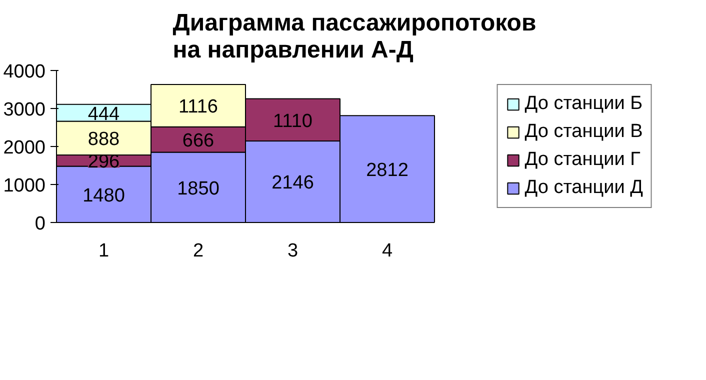  What do you see at coordinates (198, 251) in the screenshot?
I see `x-tick-label: 2` at bounding box center [198, 251].